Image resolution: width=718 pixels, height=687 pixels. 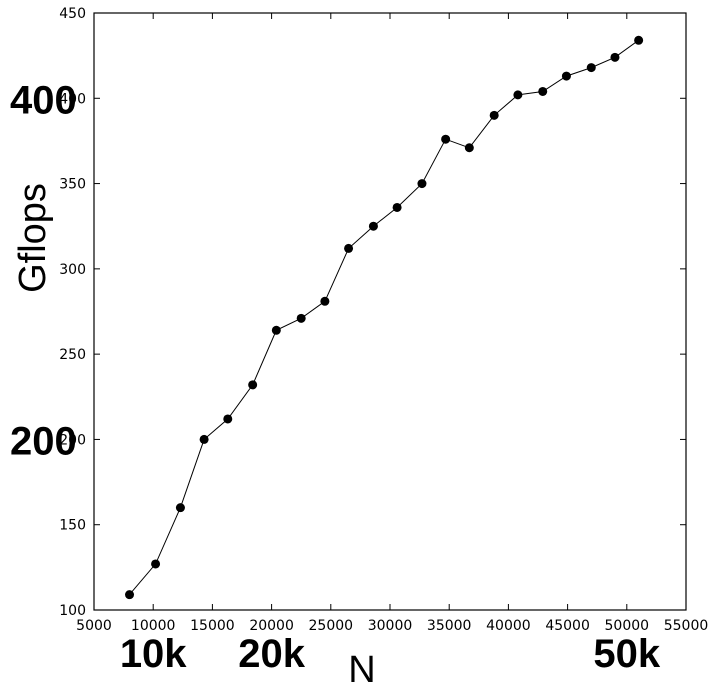 What do you see at coordinates (72, 440) in the screenshot?
I see `y-tick-label: 200` at bounding box center [72, 440].